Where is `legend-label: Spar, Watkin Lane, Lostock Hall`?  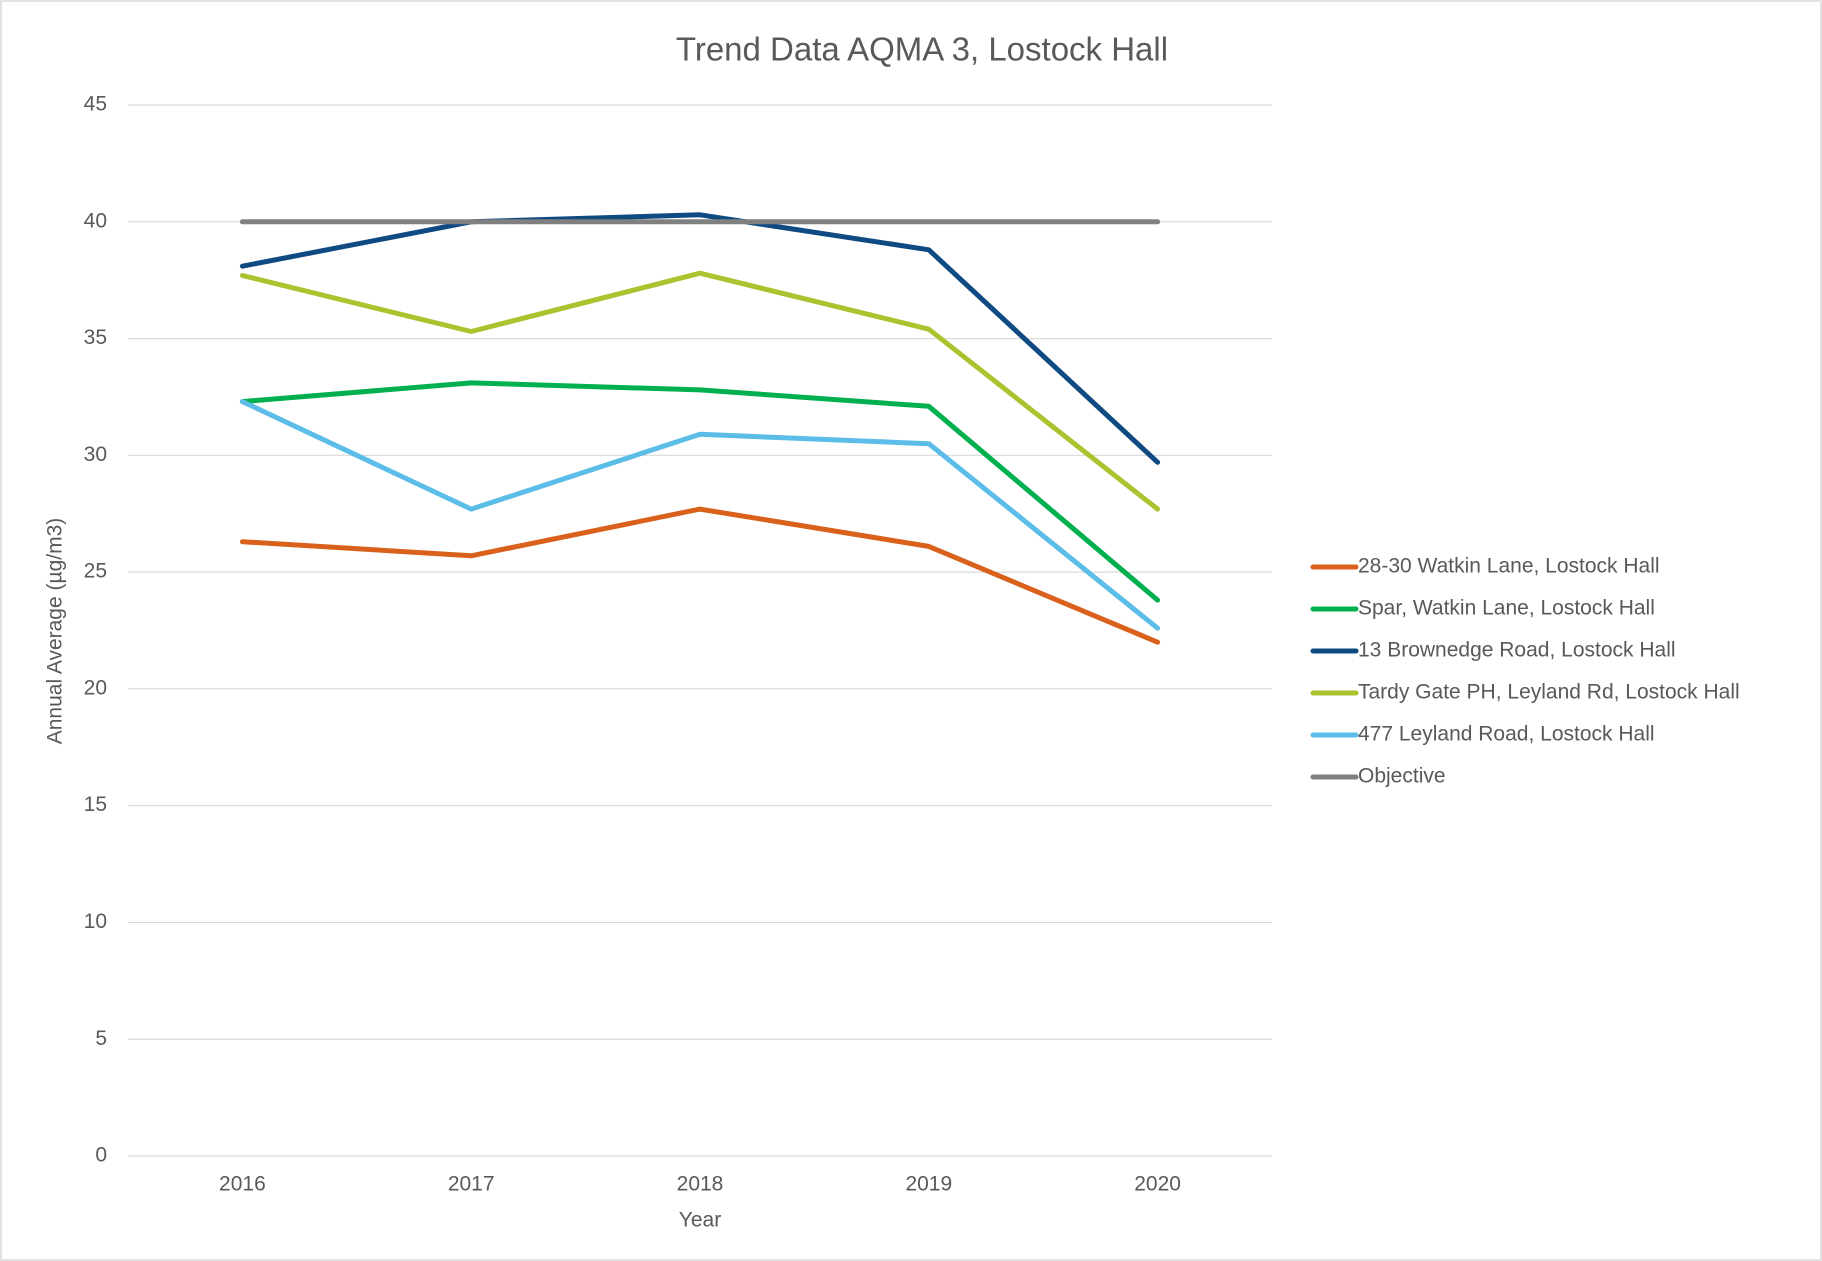 legend-label: Spar, Watkin Lane, Lostock Hall is located at coordinates (1506, 608).